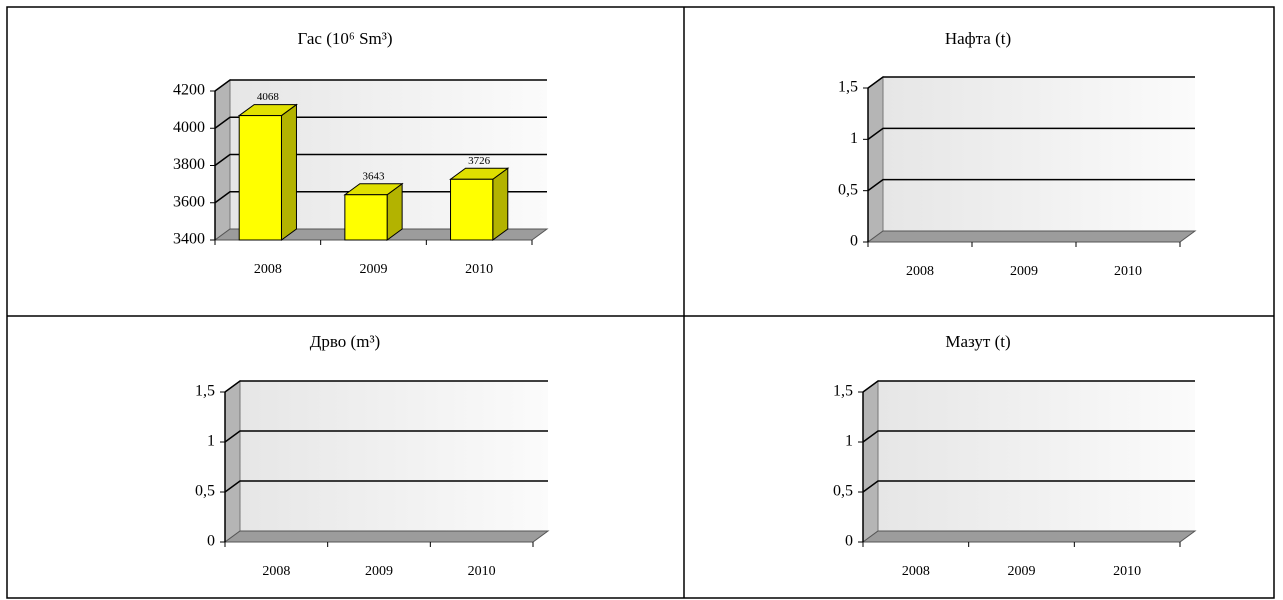 The height and width of the screenshot is (600, 1283). What do you see at coordinates (978, 38) in the screenshot?
I see `chart-title: Нафта (t)` at bounding box center [978, 38].